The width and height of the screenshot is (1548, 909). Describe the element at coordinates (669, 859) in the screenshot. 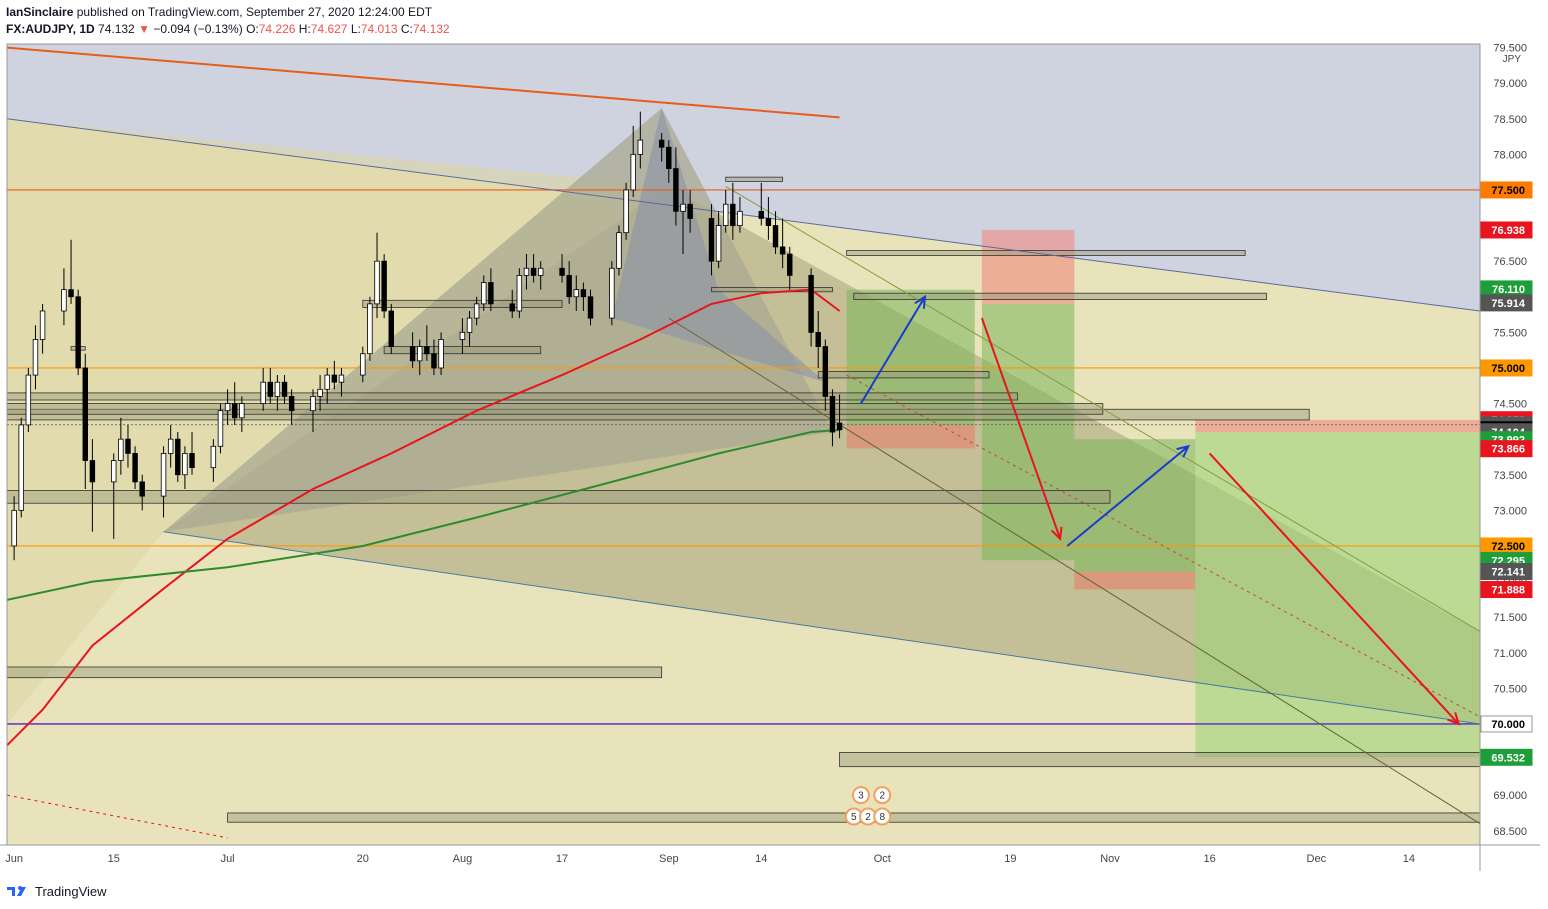

I see `x-tick-label: Sep` at that location.